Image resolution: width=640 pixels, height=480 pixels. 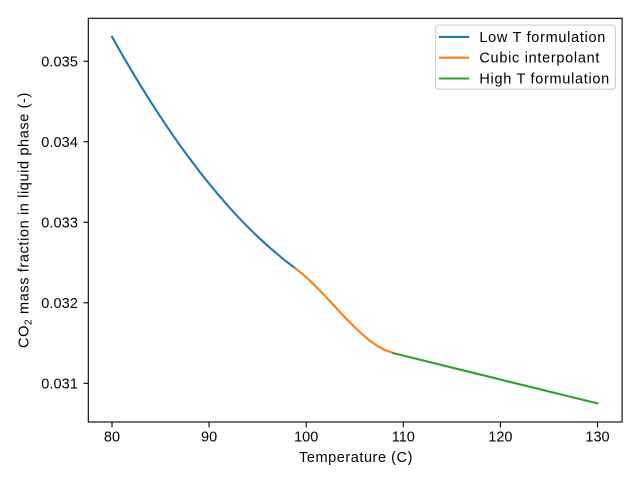 What do you see at coordinates (544, 80) in the screenshot?
I see `svg-text: High T formulation` at bounding box center [544, 80].